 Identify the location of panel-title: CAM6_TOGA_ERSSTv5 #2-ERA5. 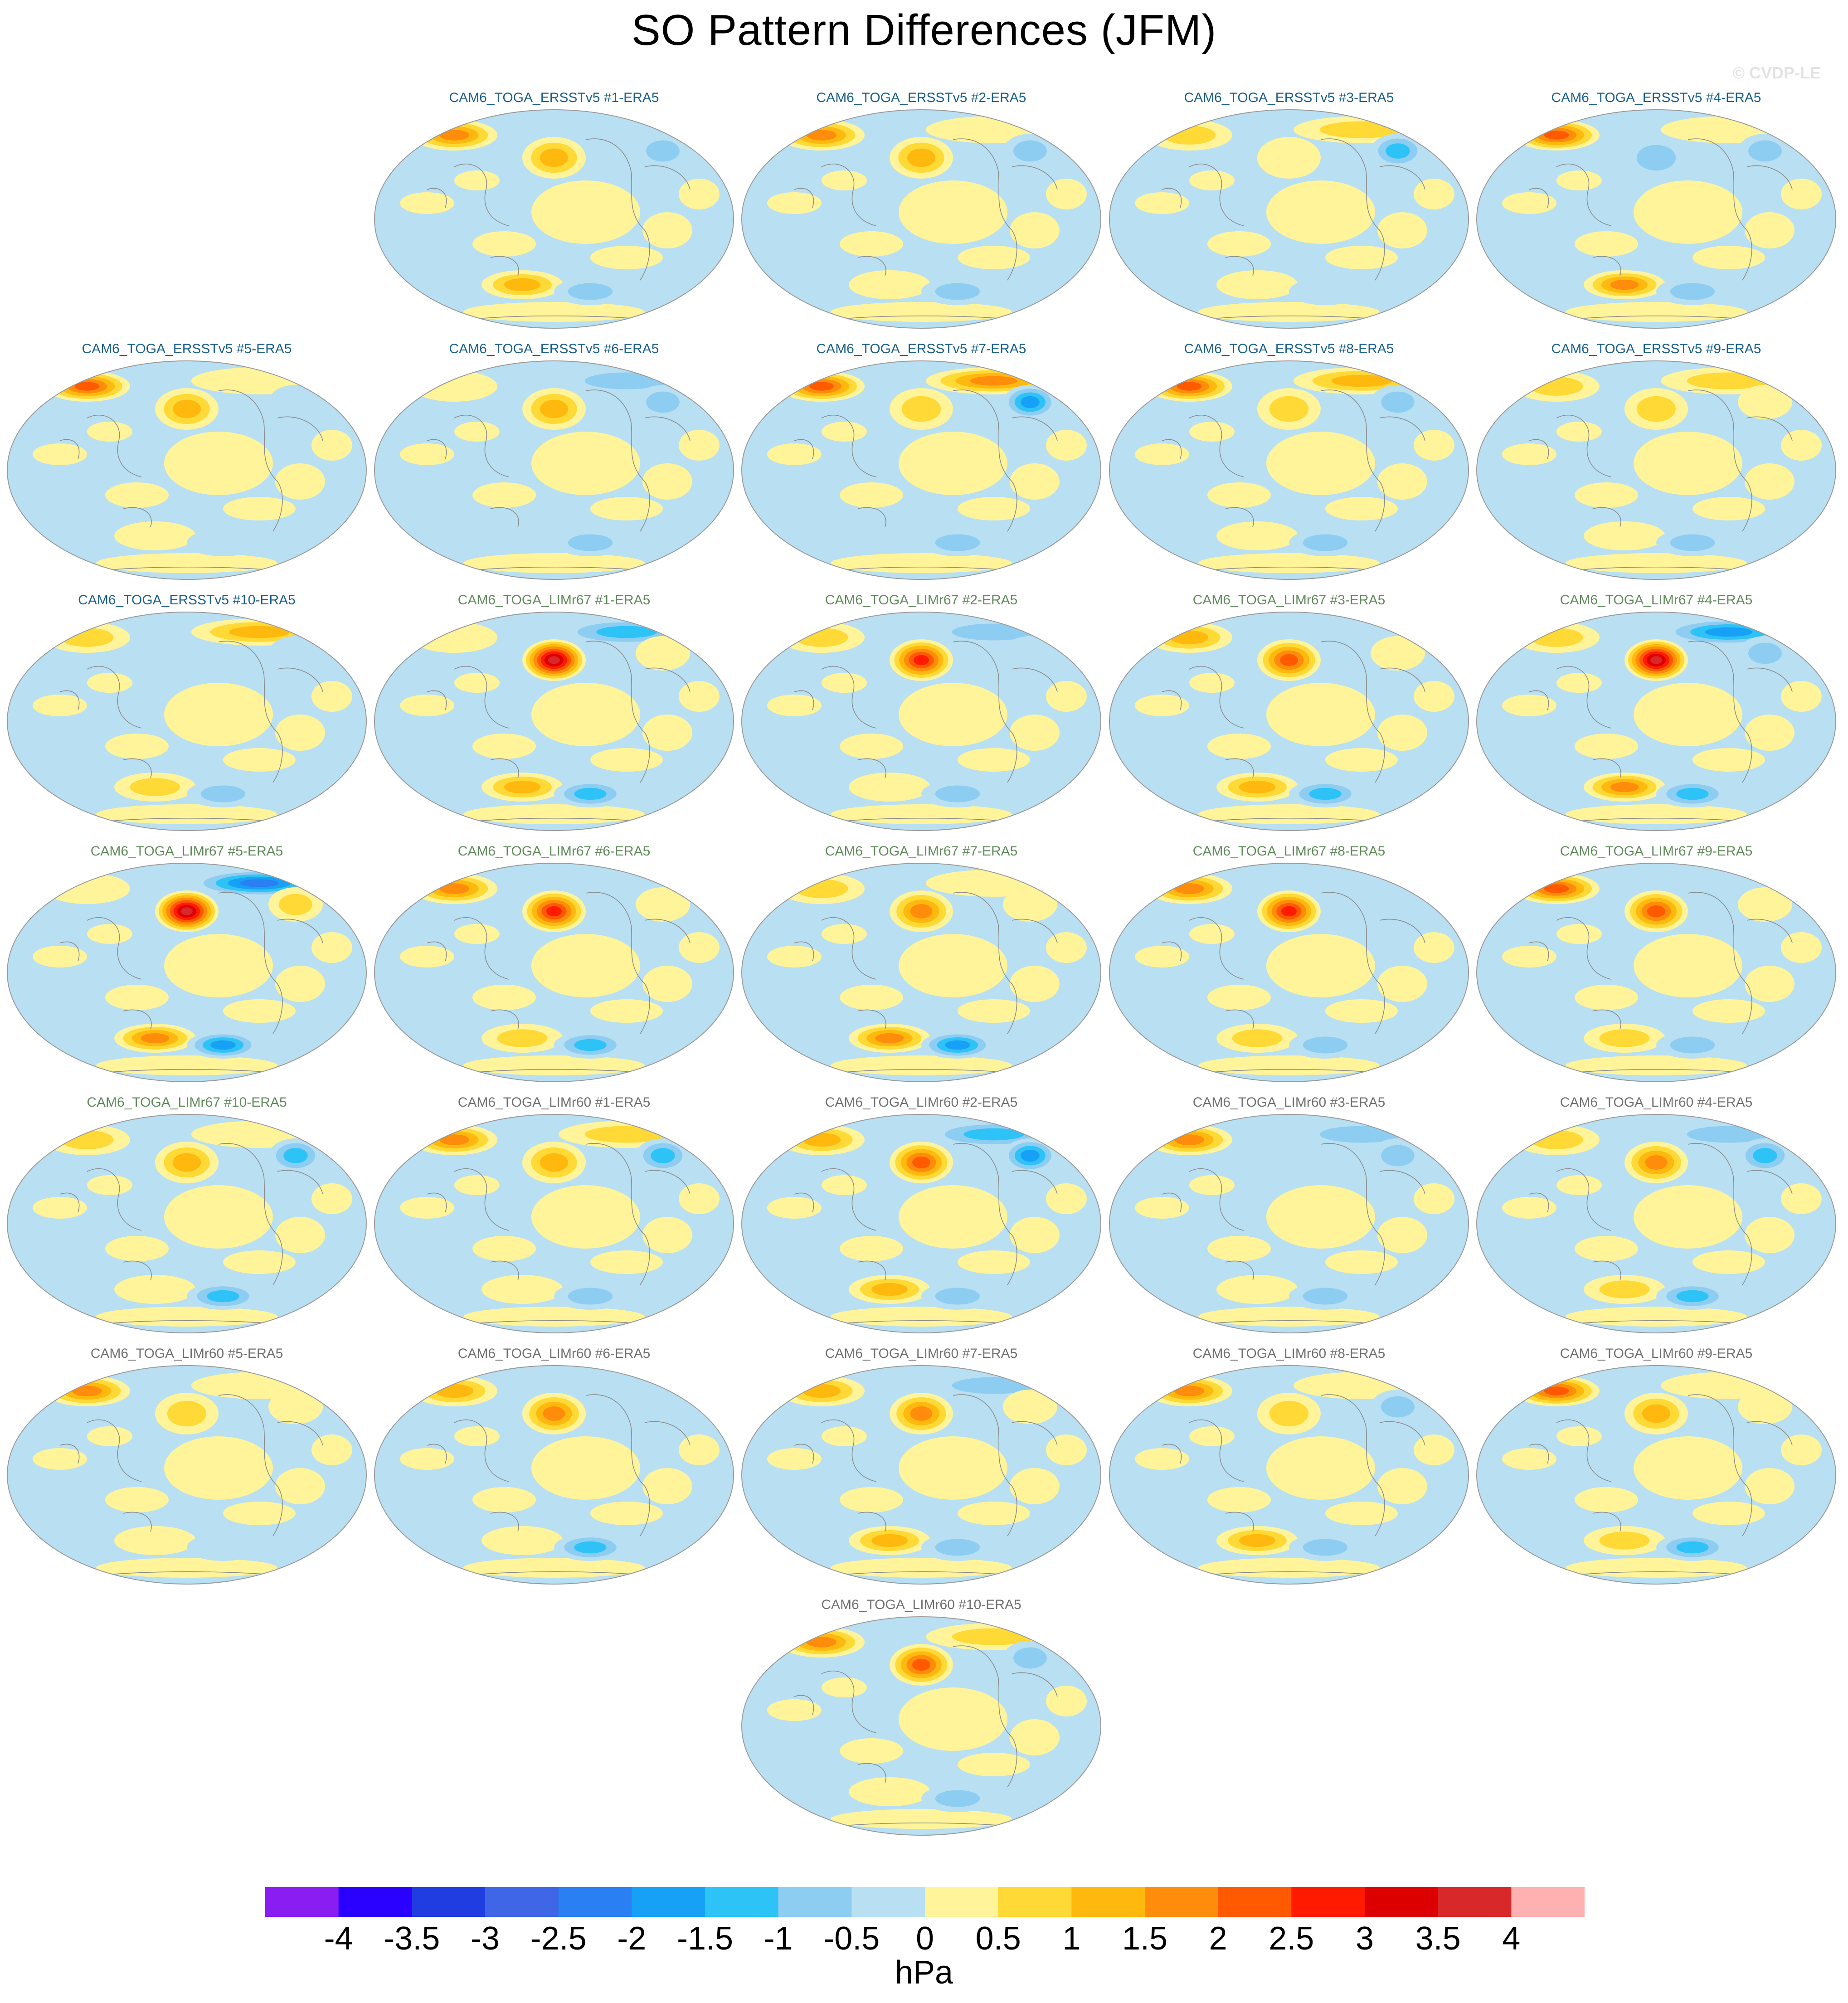
(921, 97).